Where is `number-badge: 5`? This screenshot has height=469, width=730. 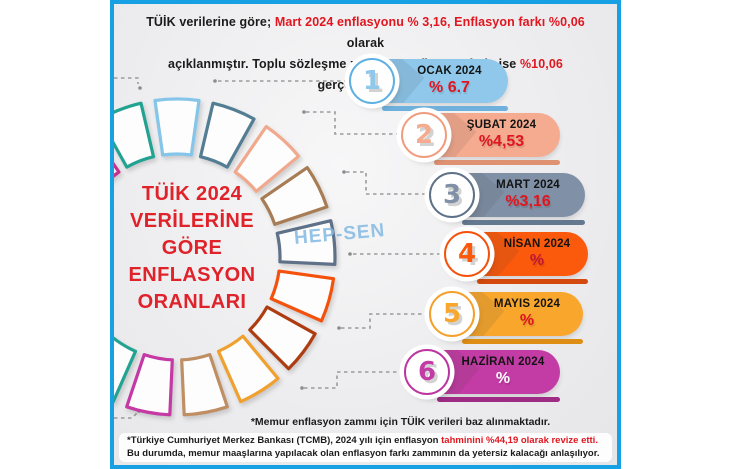
number-badge: 5 is located at coordinates (452, 314).